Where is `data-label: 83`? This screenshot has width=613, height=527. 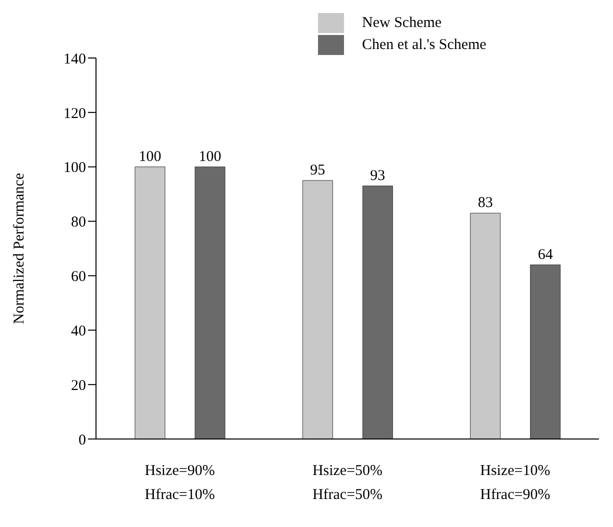
data-label: 83 is located at coordinates (485, 203).